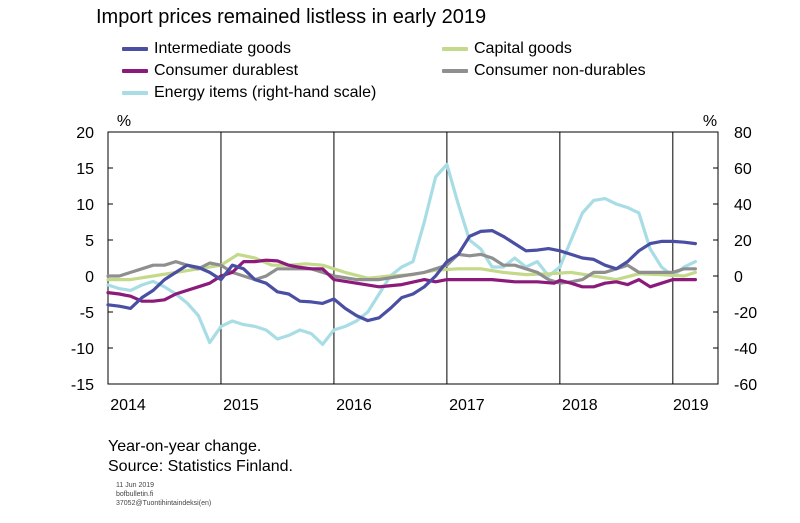 This screenshot has height=523, width=800. I want to click on footnote-source: Source: Statistics Finland., so click(200, 466).